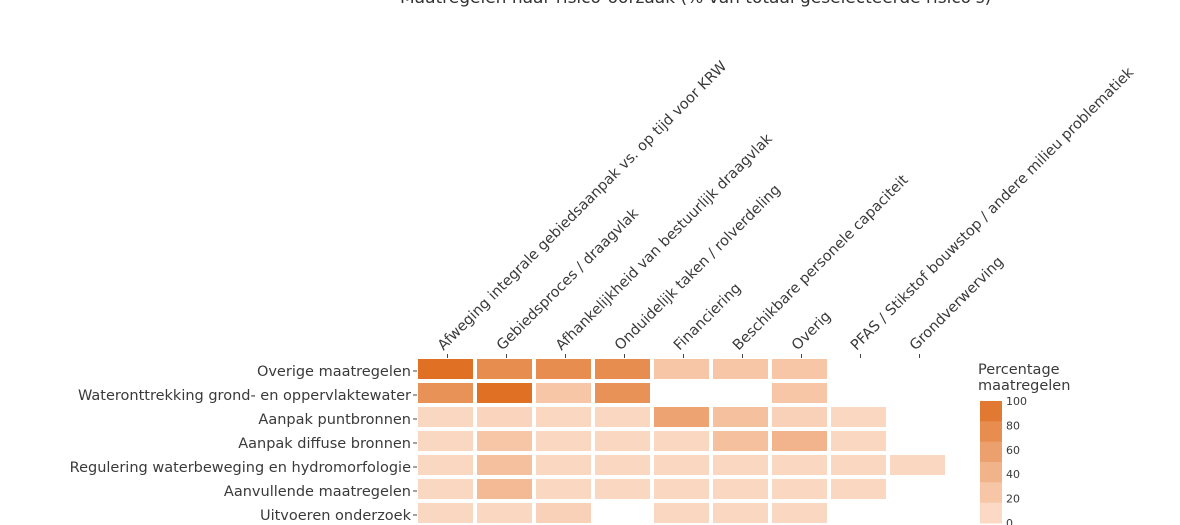  What do you see at coordinates (1013, 499) in the screenshot?
I see `legend-tick-label: 20` at bounding box center [1013, 499].